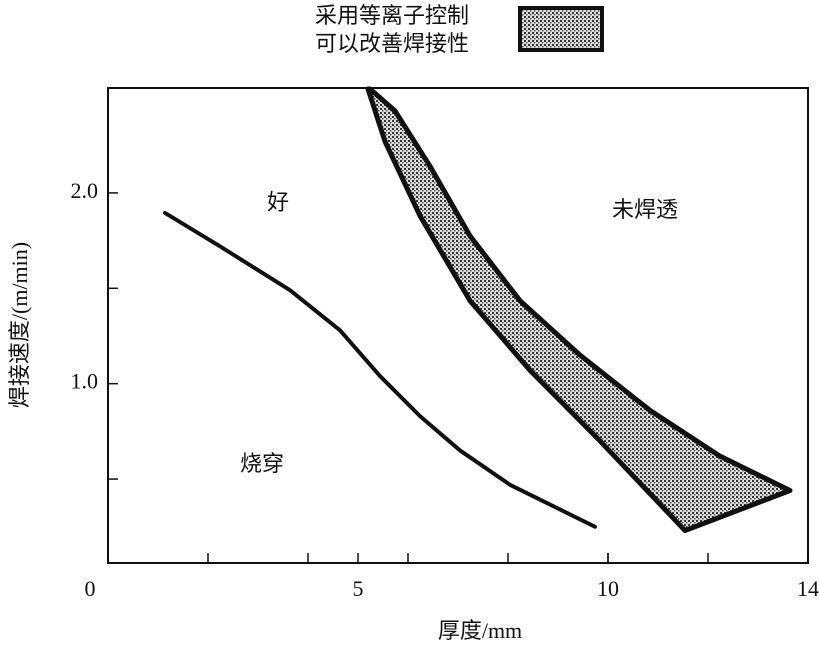 Image resolution: width=819 pixels, height=649 pixels. Describe the element at coordinates (392, 15) in the screenshot. I see `legend-text: 采用等离子控制` at that location.